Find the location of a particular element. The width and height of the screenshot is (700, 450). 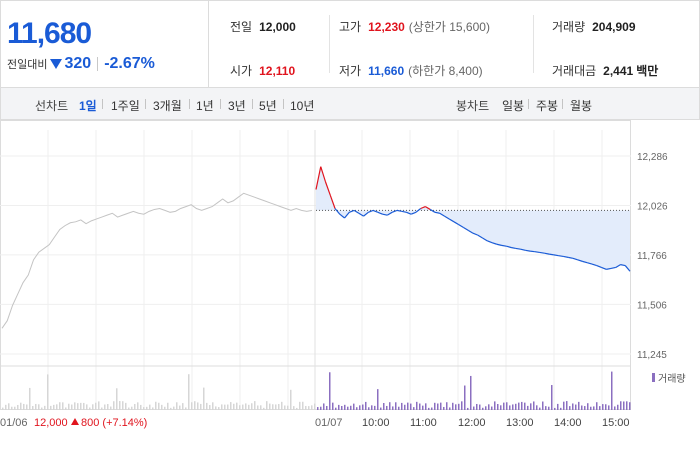

tab-1year: 1년 is located at coordinates (205, 106).